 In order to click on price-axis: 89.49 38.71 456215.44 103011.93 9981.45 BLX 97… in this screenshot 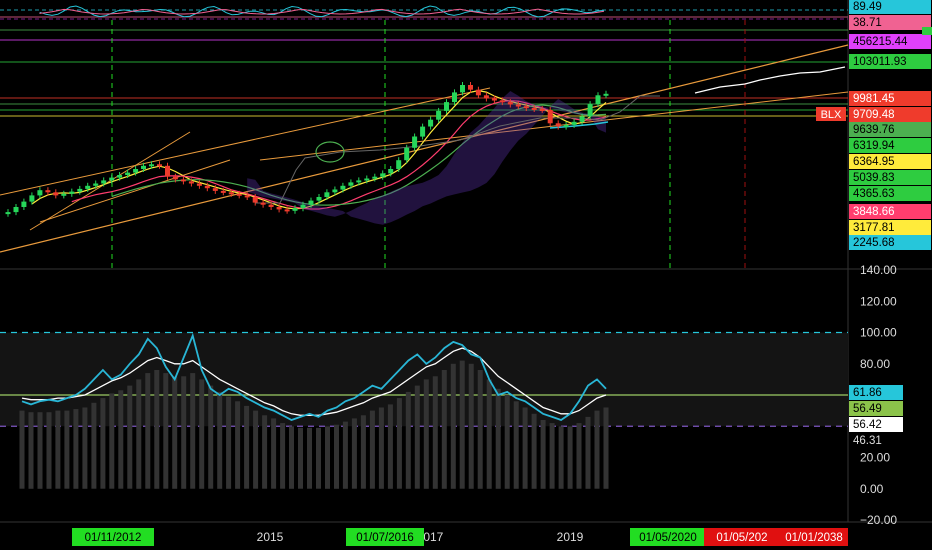, I will do `click(874, 263)`.